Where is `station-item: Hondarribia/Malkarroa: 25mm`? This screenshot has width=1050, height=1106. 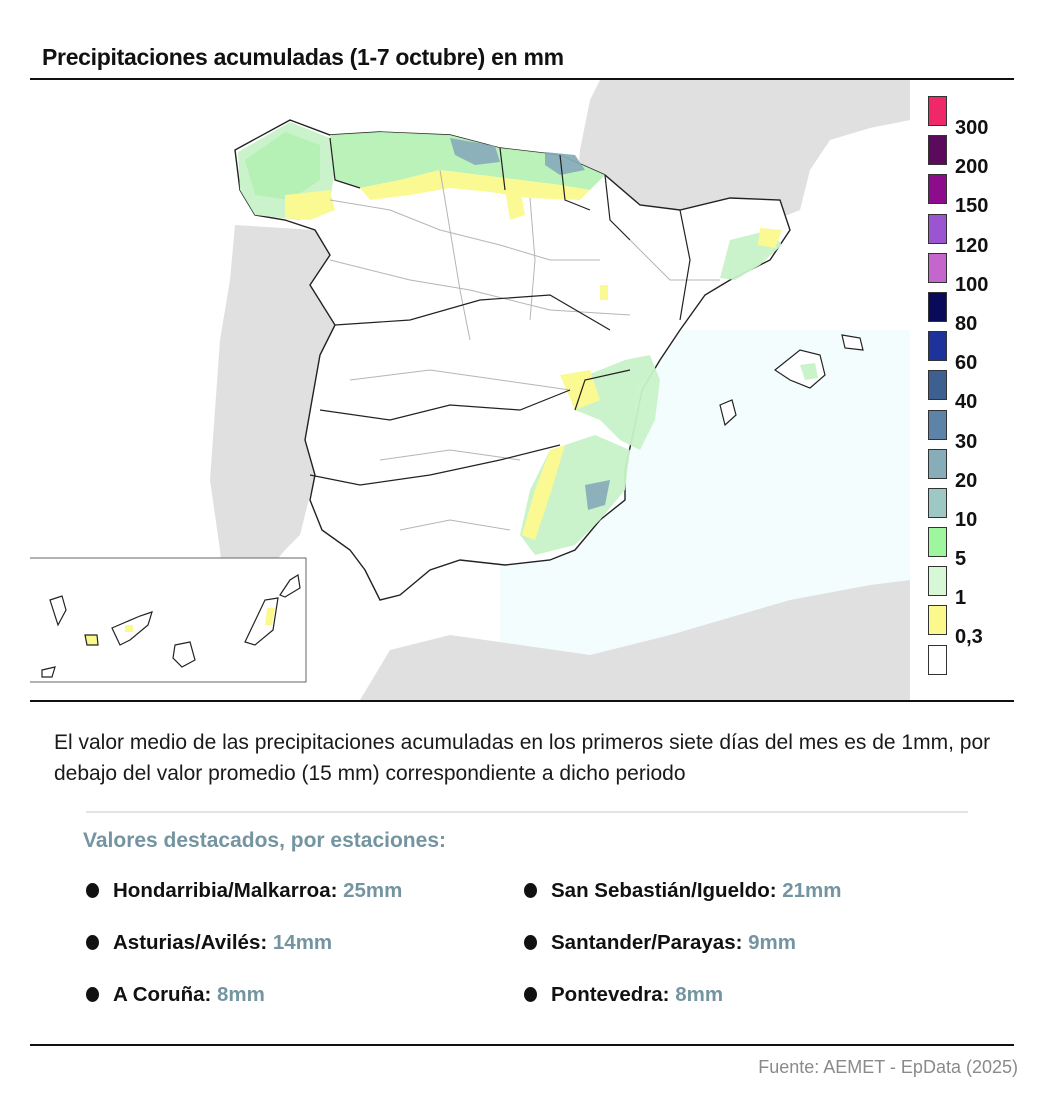
station-item: Hondarribia/Malkarroa: 25mm is located at coordinates (244, 891).